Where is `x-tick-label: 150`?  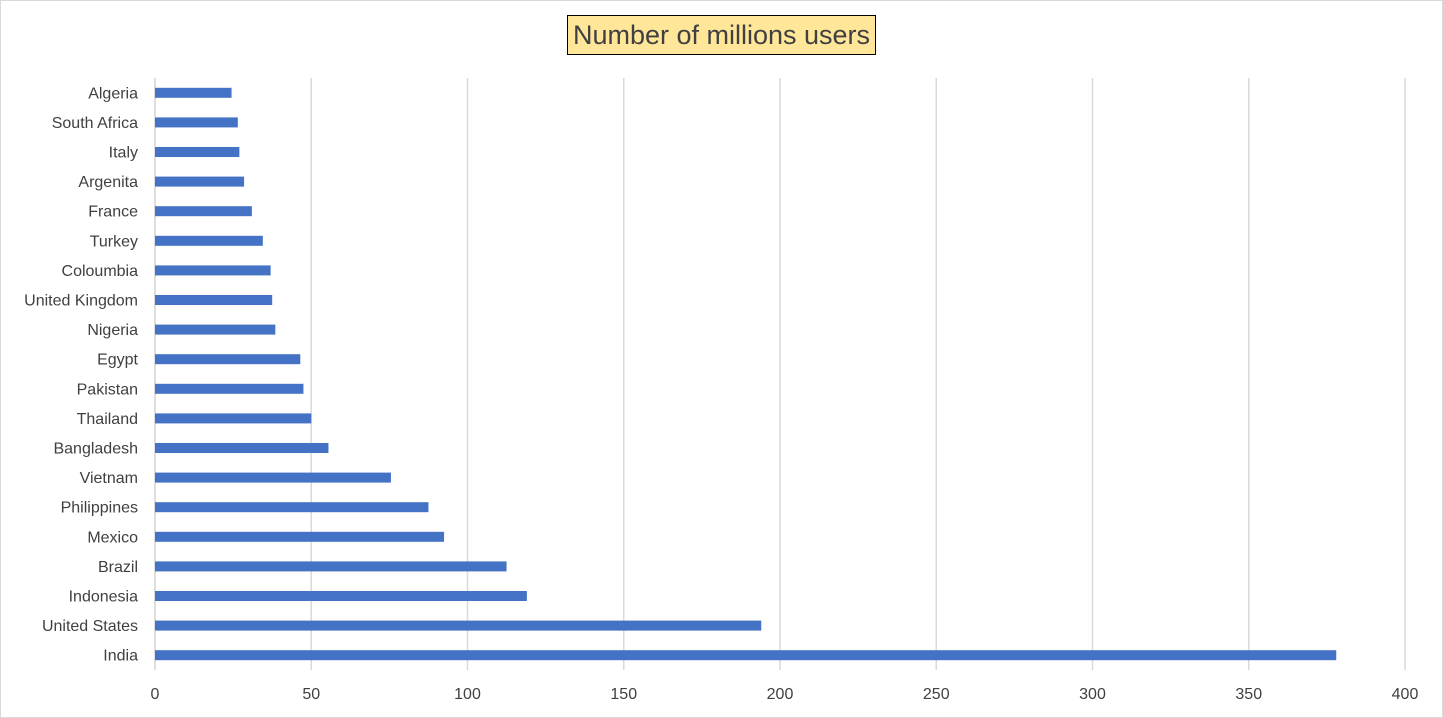 x-tick-label: 150 is located at coordinates (623, 694).